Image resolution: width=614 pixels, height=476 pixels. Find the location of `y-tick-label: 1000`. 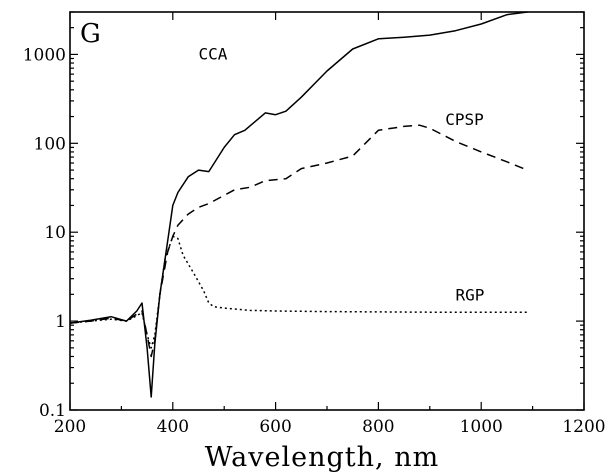

y-tick-label: 1000 is located at coordinates (44, 55).